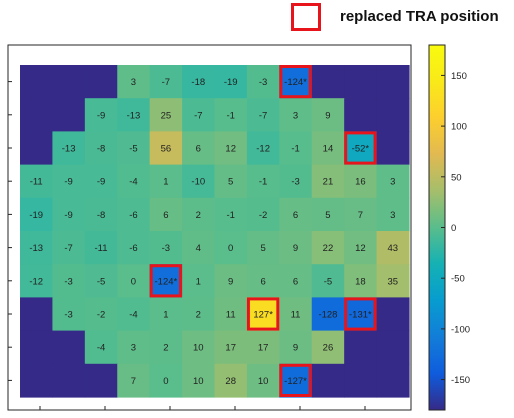  I want to click on cell-value-label: -131*, so click(360, 315).